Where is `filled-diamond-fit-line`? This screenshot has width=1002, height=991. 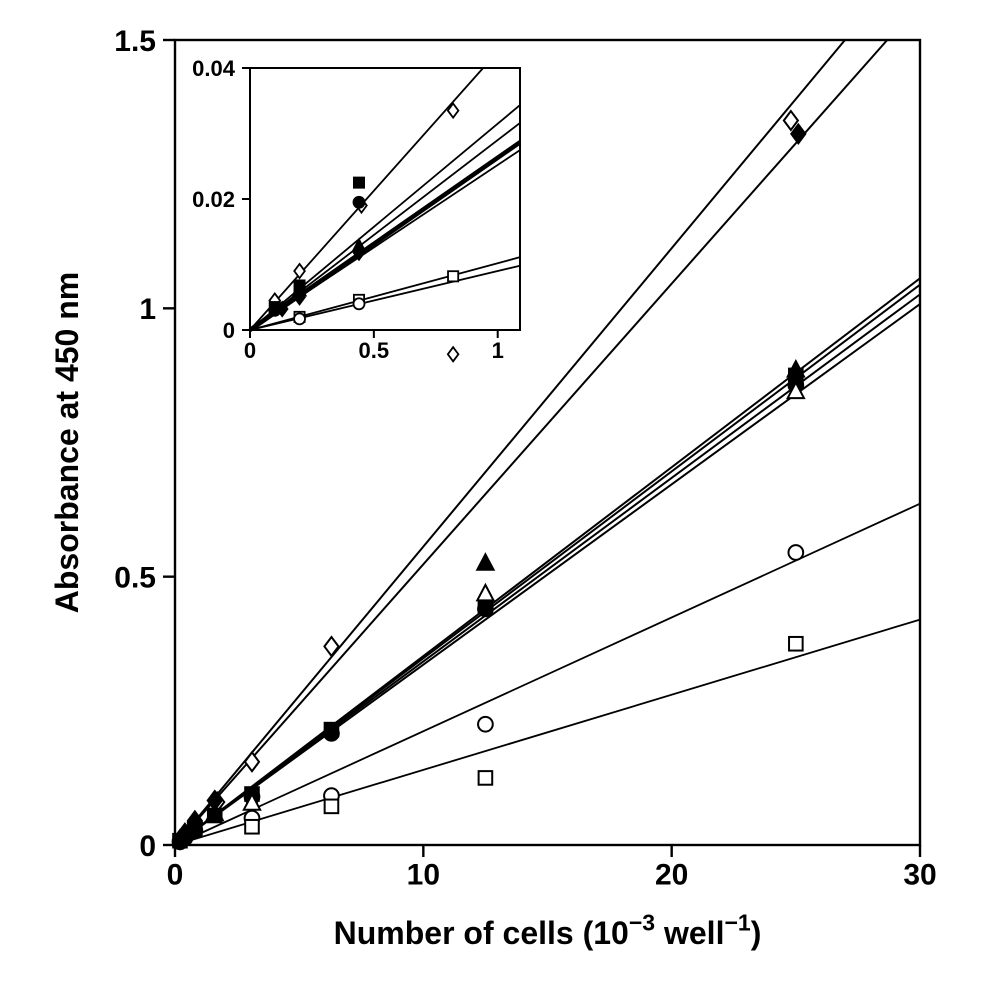
filled-diamond-fit-line is located at coordinates (385, 240).